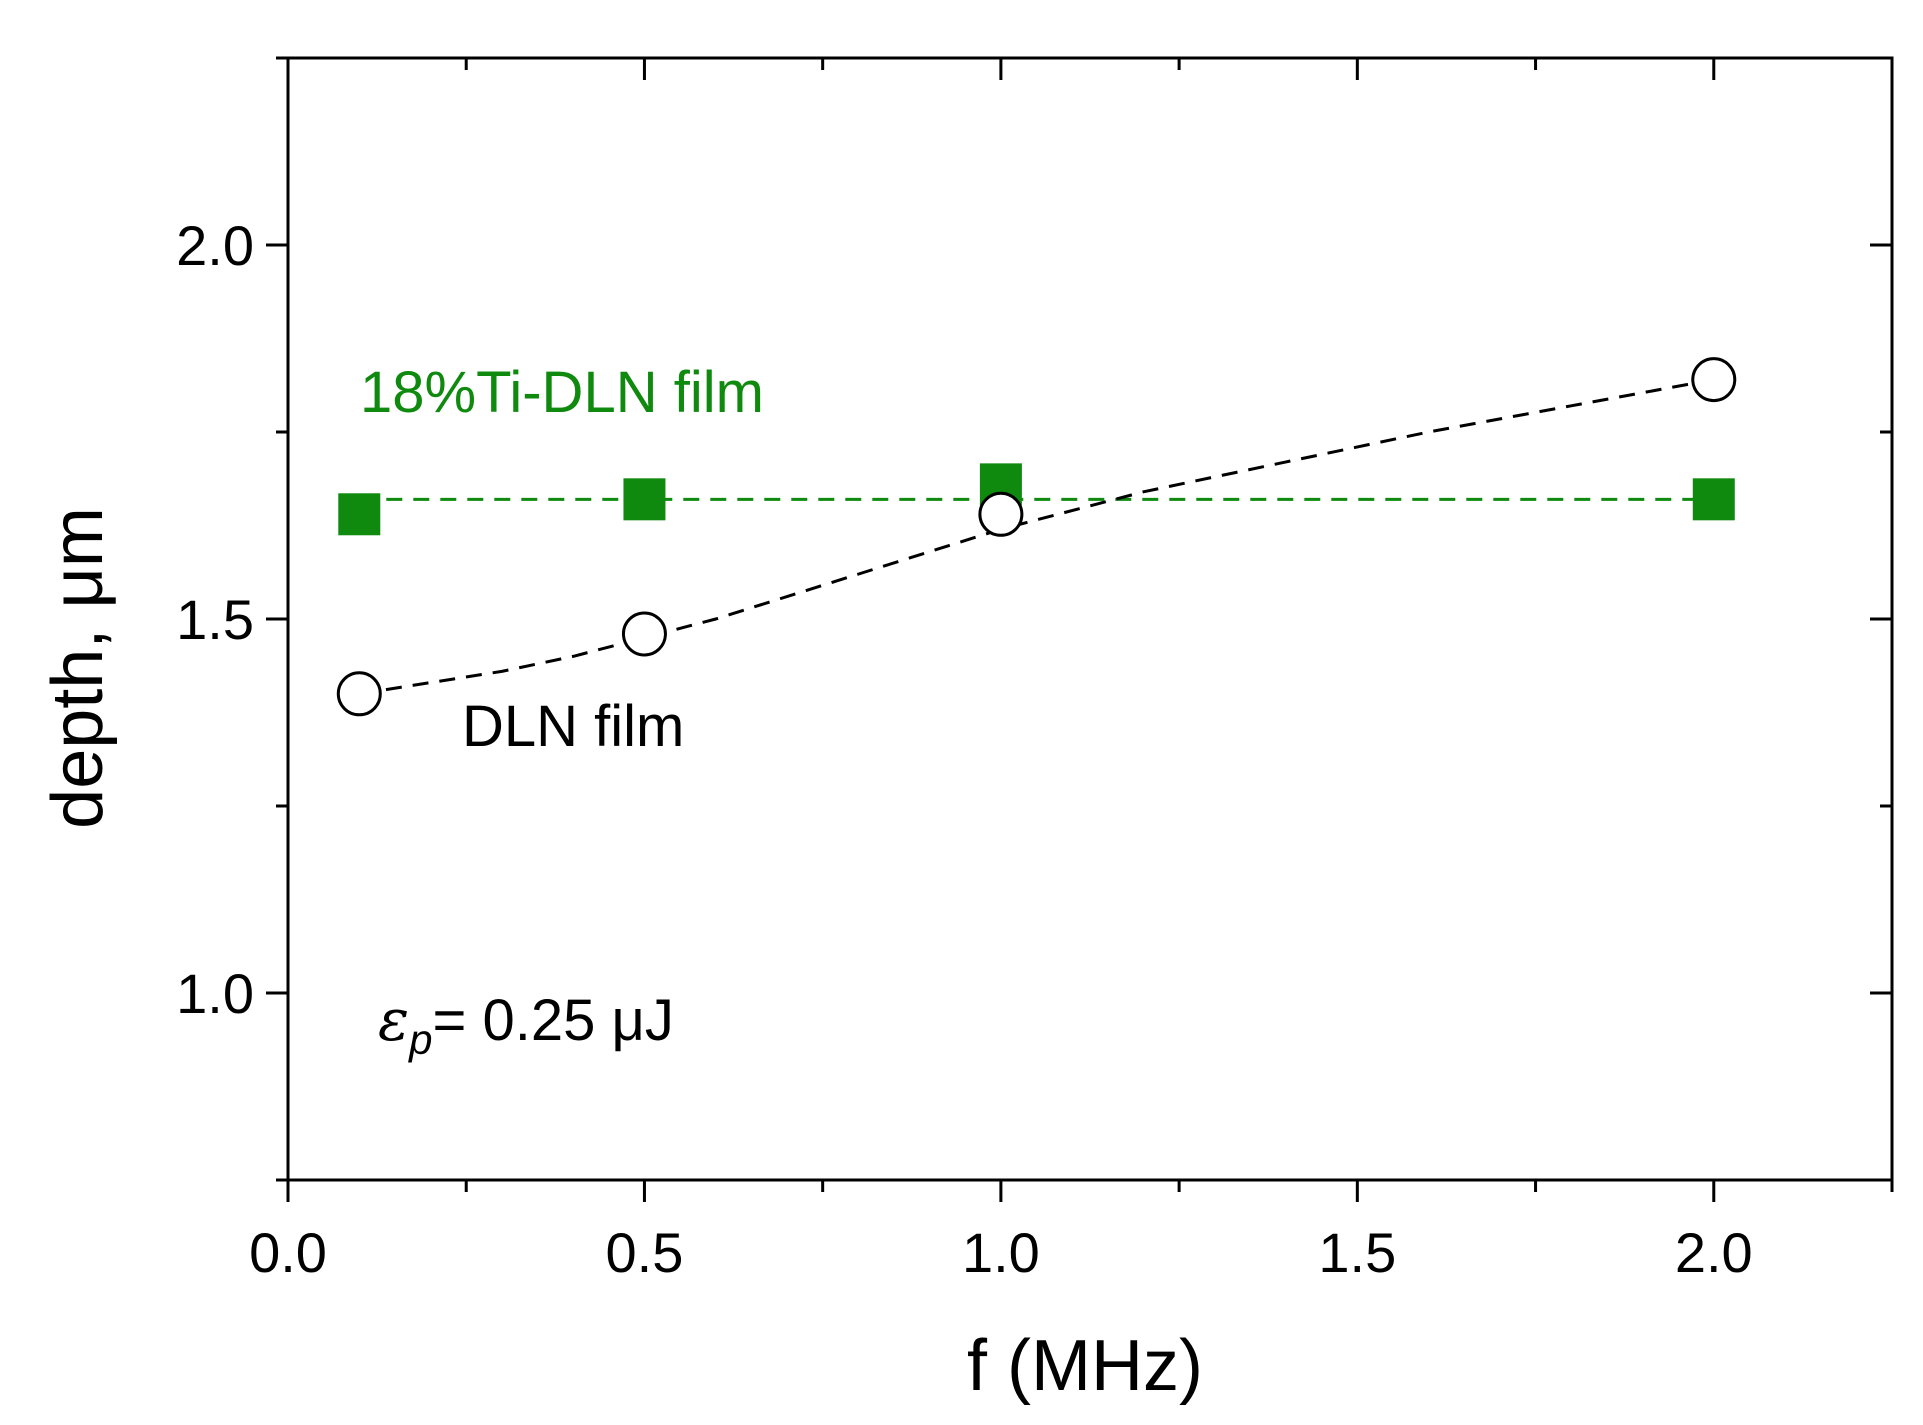 This screenshot has width=1923, height=1425. Describe the element at coordinates (1001, 1252) in the screenshot. I see `x-tick-label: 1.0` at that location.